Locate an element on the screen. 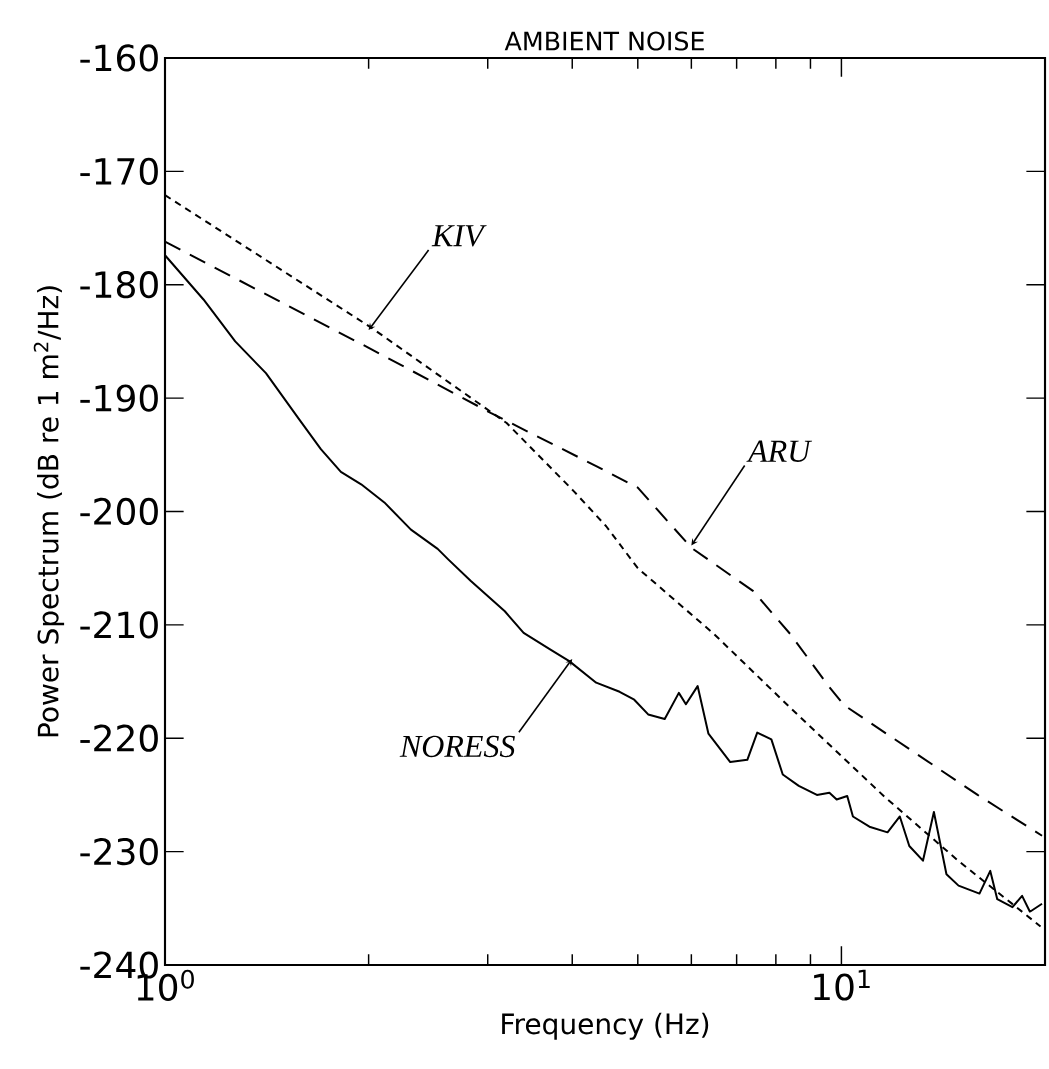 The image size is (1049, 1069). annotation: KIV is located at coordinates (459, 236).